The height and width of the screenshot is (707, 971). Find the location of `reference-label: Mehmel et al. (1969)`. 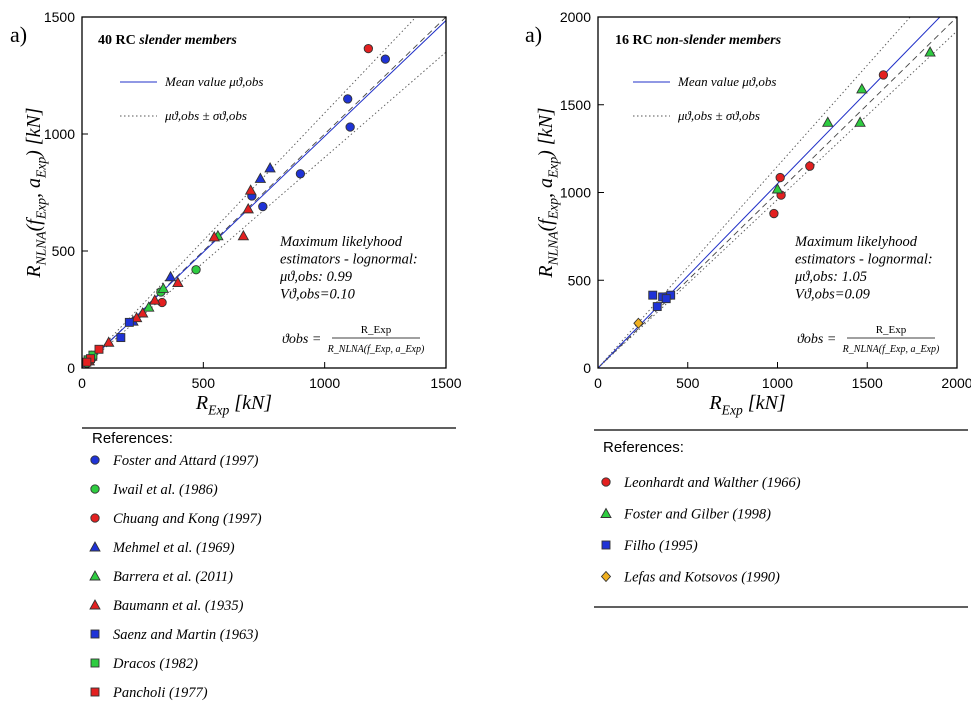

reference-label: Mehmel et al. (1969) is located at coordinates (173, 548).